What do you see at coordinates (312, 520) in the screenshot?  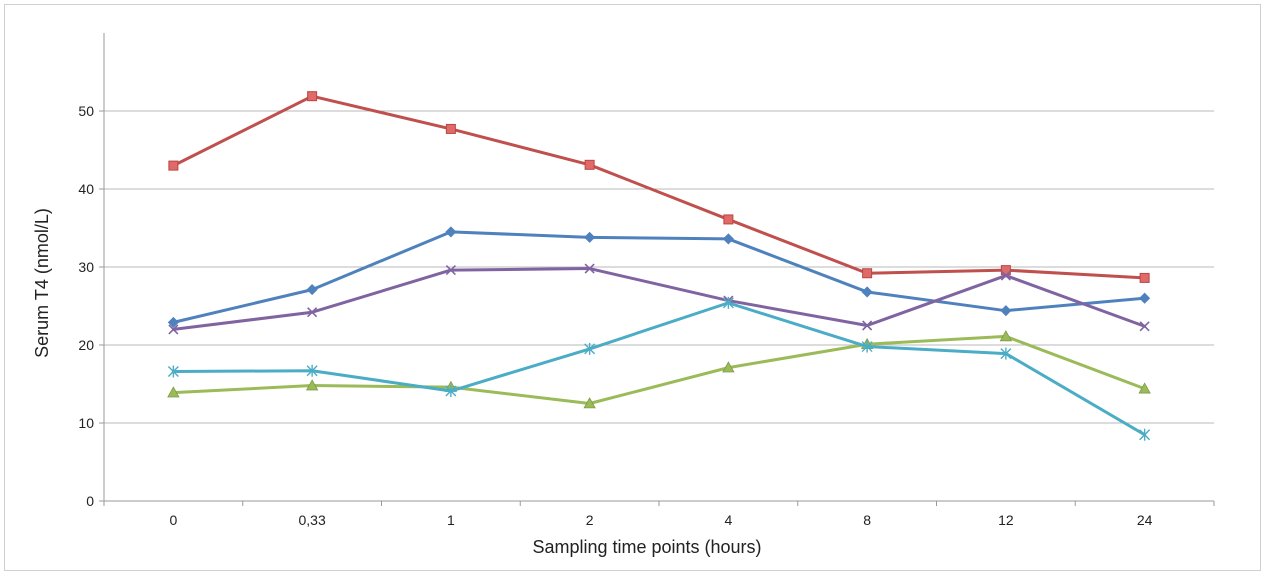 I see `x-tick-label: 0,33` at bounding box center [312, 520].